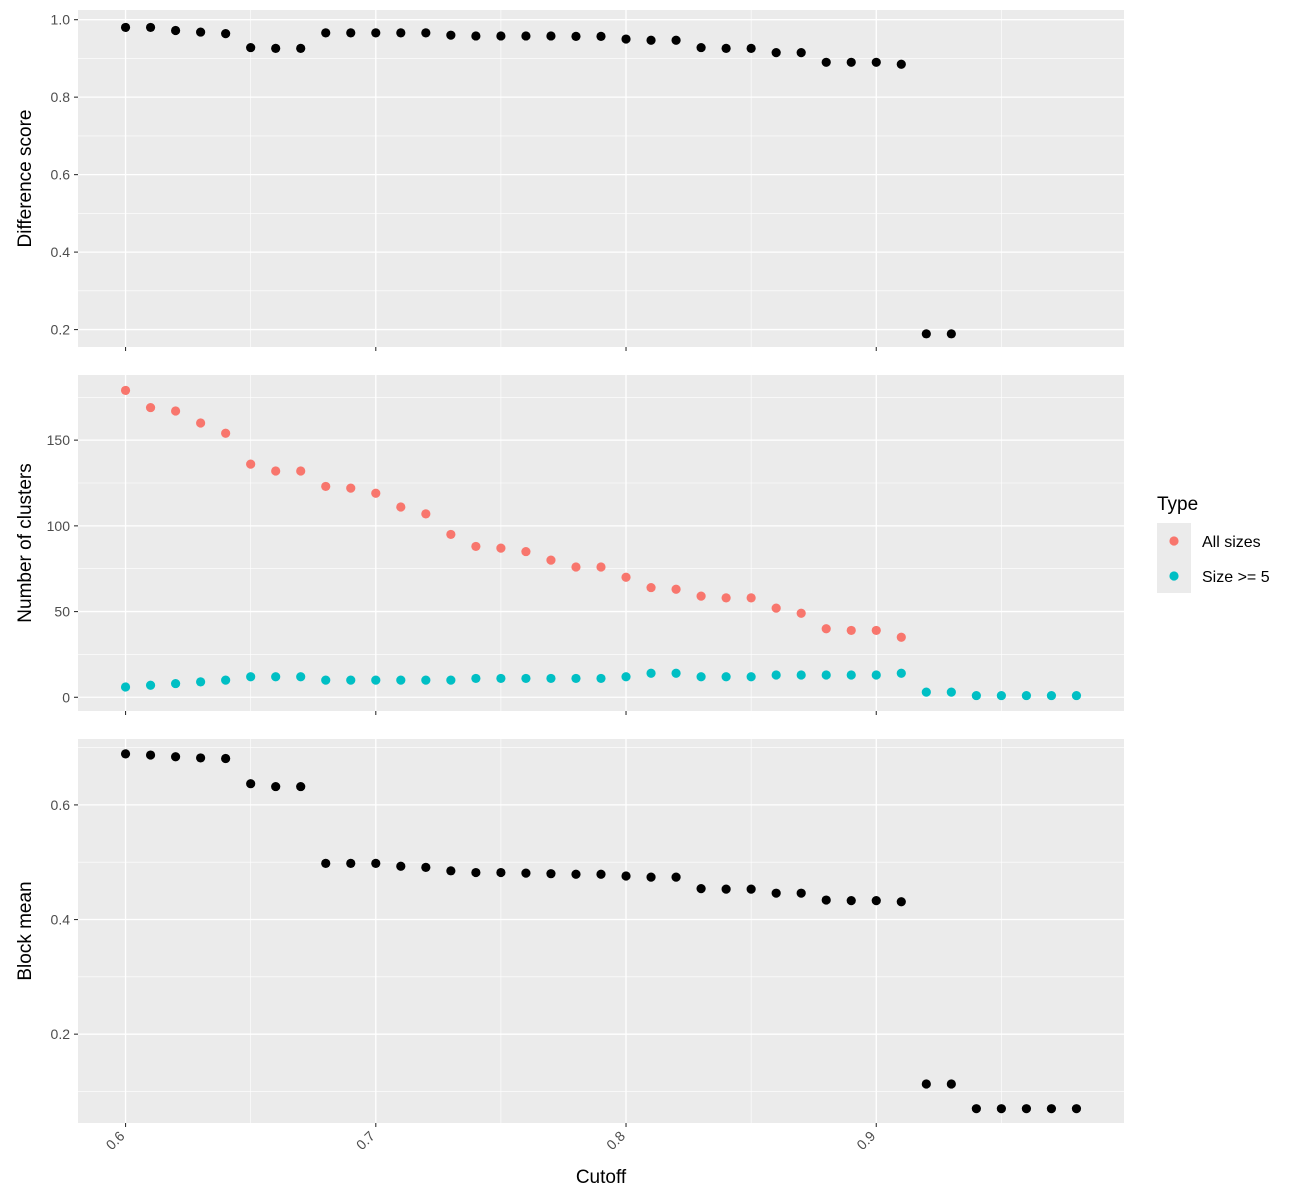 The image size is (1300, 1200). What do you see at coordinates (491, 1140) in the screenshot?
I see `x-axis: 0.6 0.7 0.8 0.9` at bounding box center [491, 1140].